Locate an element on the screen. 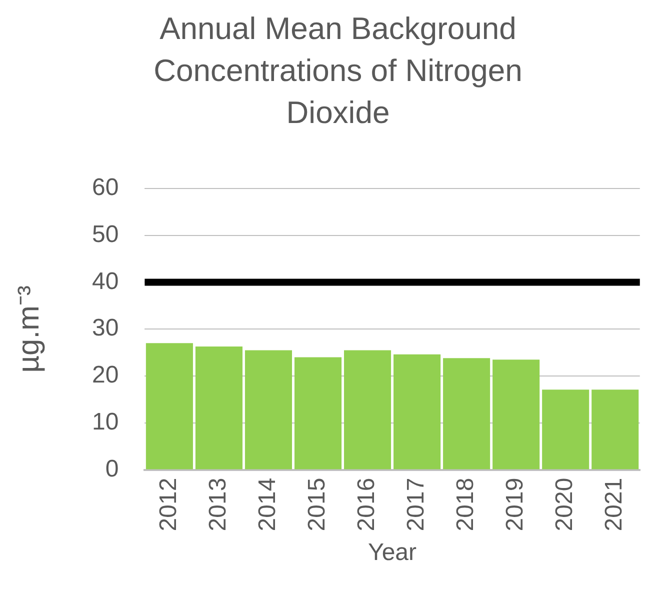 The image size is (660, 601). x-axis-title: Year is located at coordinates (392, 552).